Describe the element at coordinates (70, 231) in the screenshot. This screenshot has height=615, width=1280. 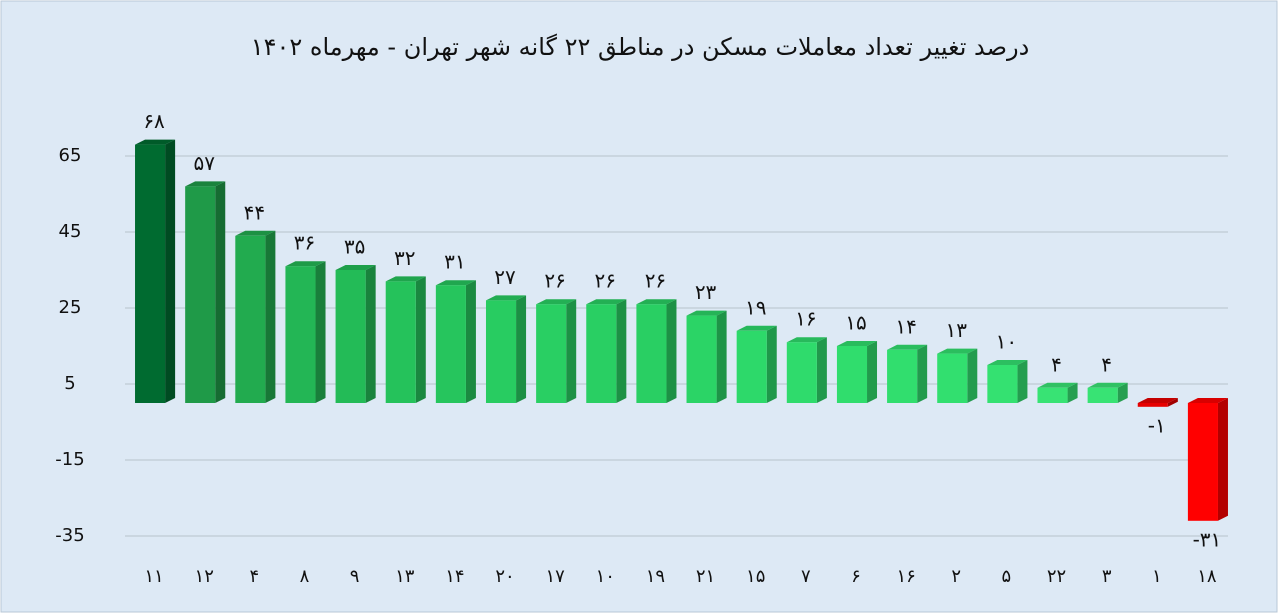
I see `y-tick-label: 45` at that location.